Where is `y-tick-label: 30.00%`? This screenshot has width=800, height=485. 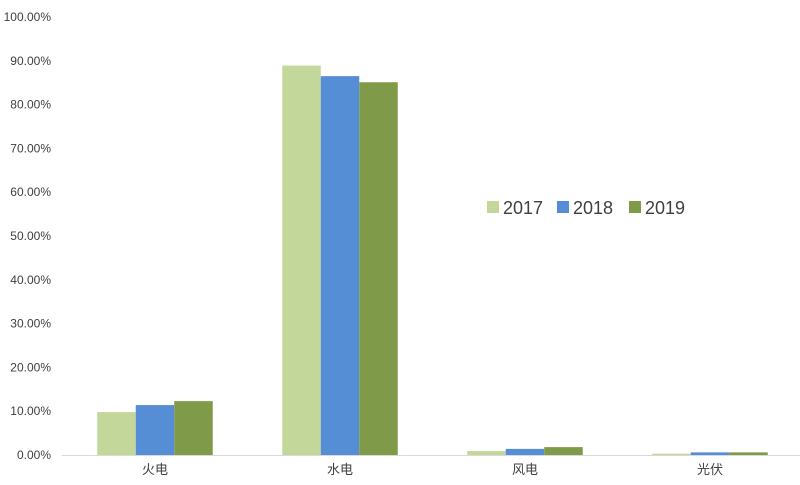 y-tick-label: 30.00% is located at coordinates (30, 324).